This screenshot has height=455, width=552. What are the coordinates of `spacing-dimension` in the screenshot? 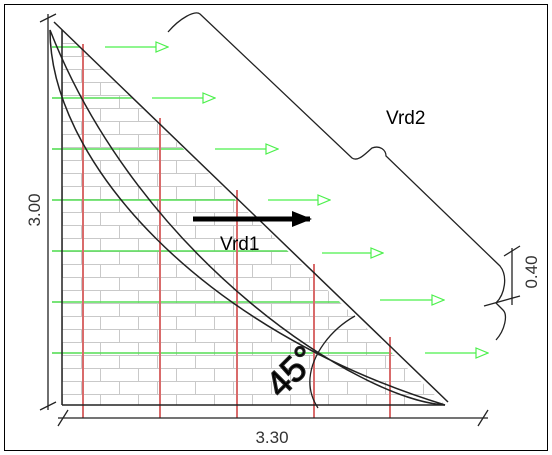 It's located at (502, 276).